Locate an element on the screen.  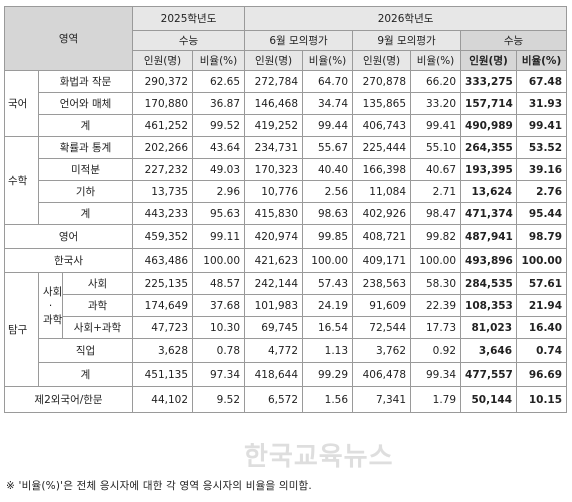
cell: 284,535 is located at coordinates (489, 283).